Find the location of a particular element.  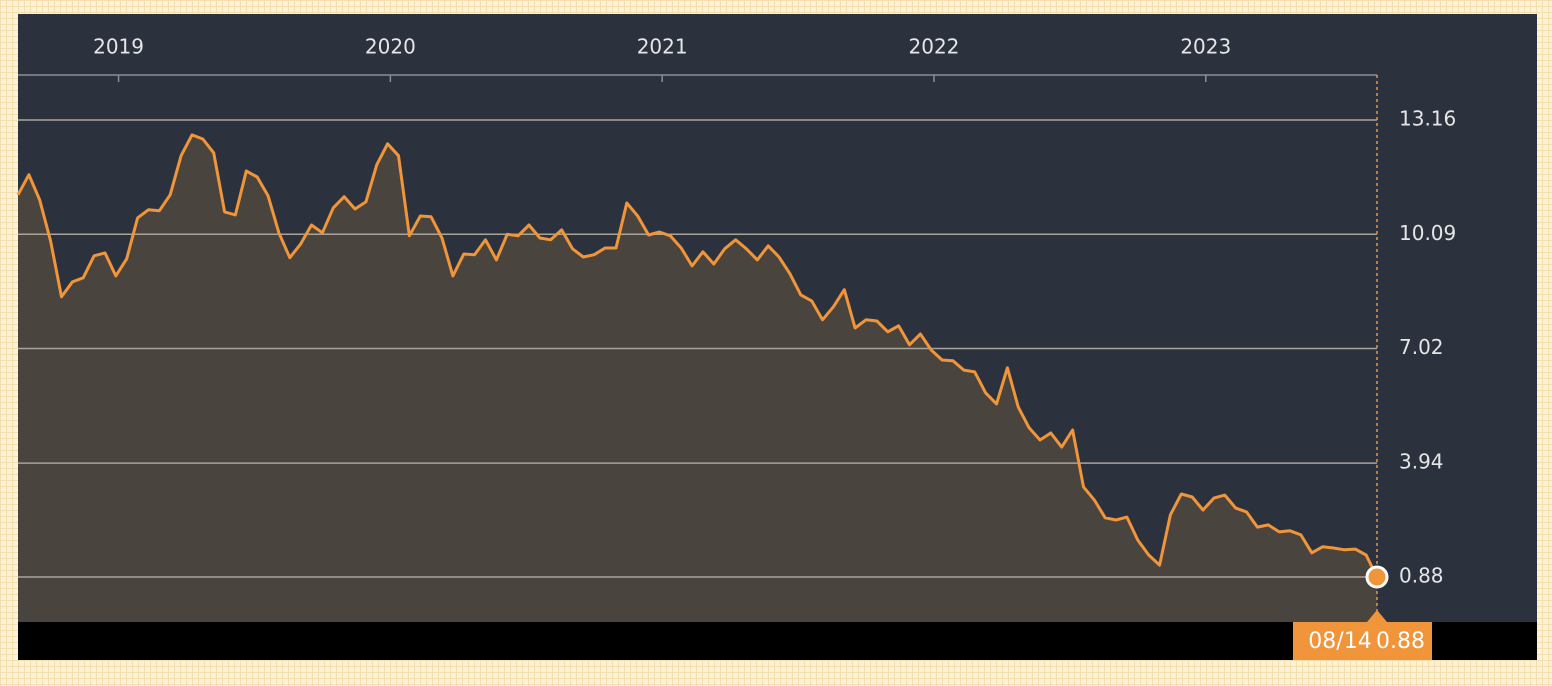

y-tick-label: 0.88 is located at coordinates (1421, 575).